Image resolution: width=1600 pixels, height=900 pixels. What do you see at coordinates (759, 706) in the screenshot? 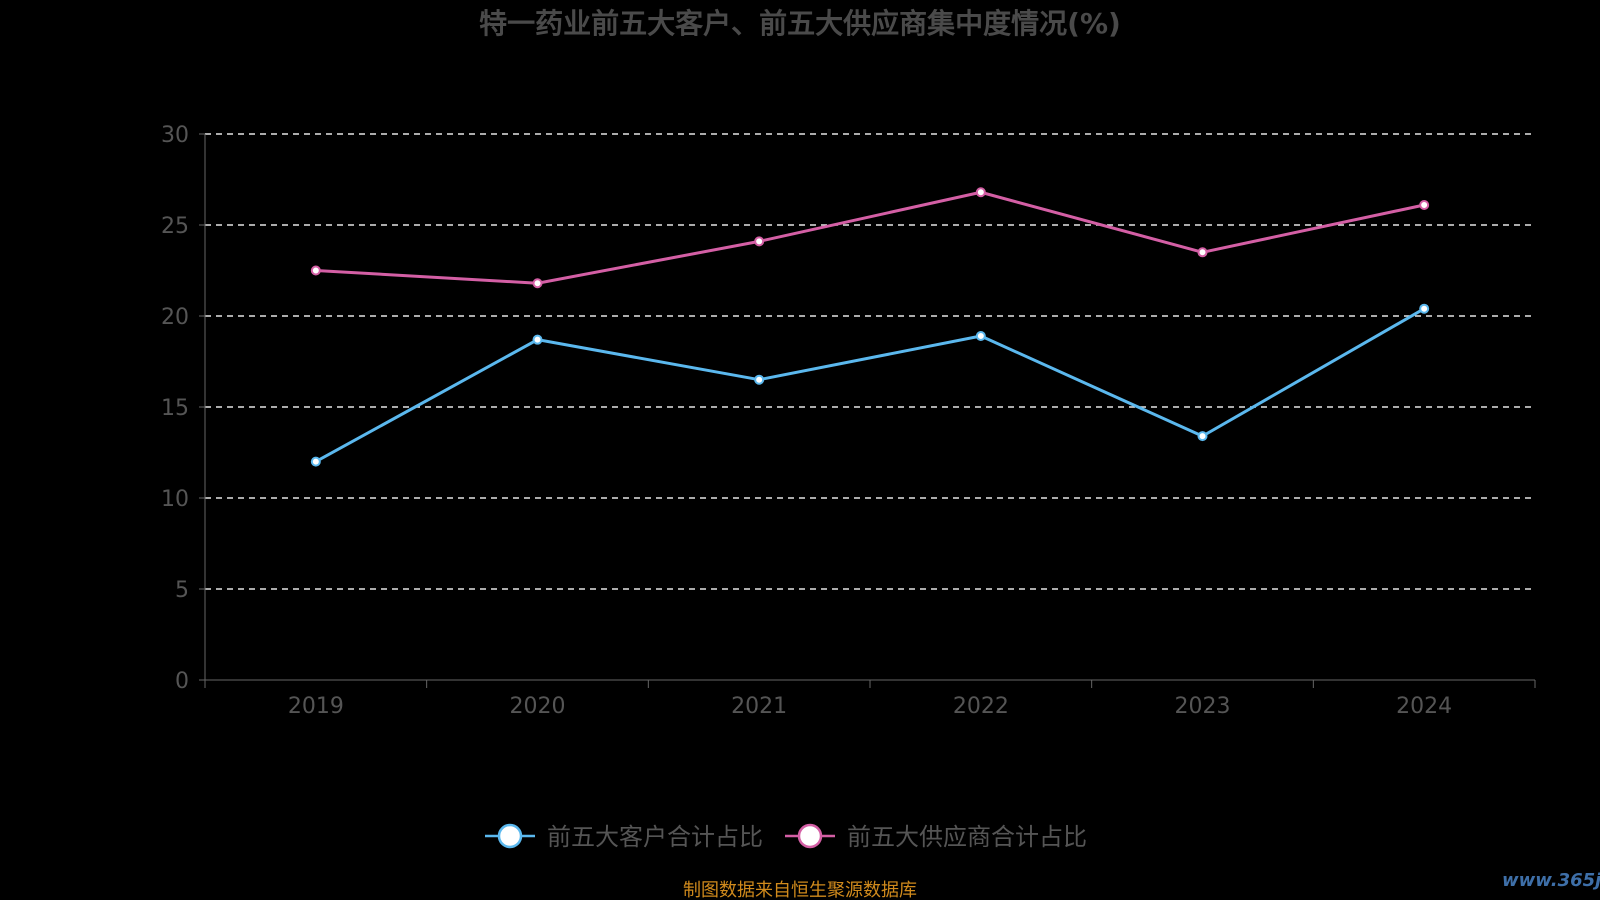
I see `x-tick-label: 2021` at bounding box center [759, 706].